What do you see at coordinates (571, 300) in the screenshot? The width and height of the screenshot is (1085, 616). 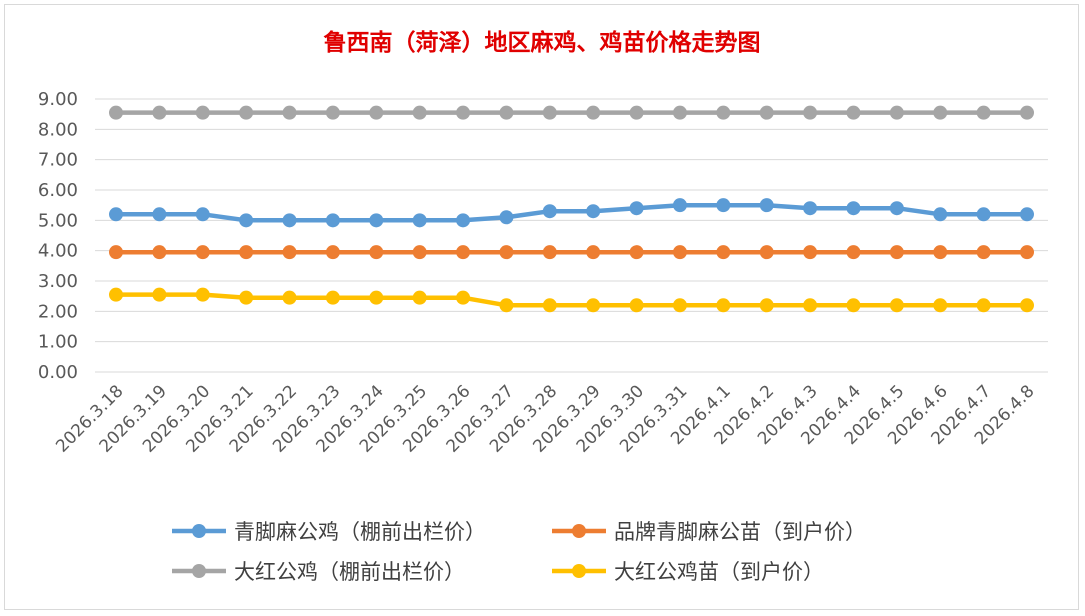 I see `series-line` at bounding box center [571, 300].